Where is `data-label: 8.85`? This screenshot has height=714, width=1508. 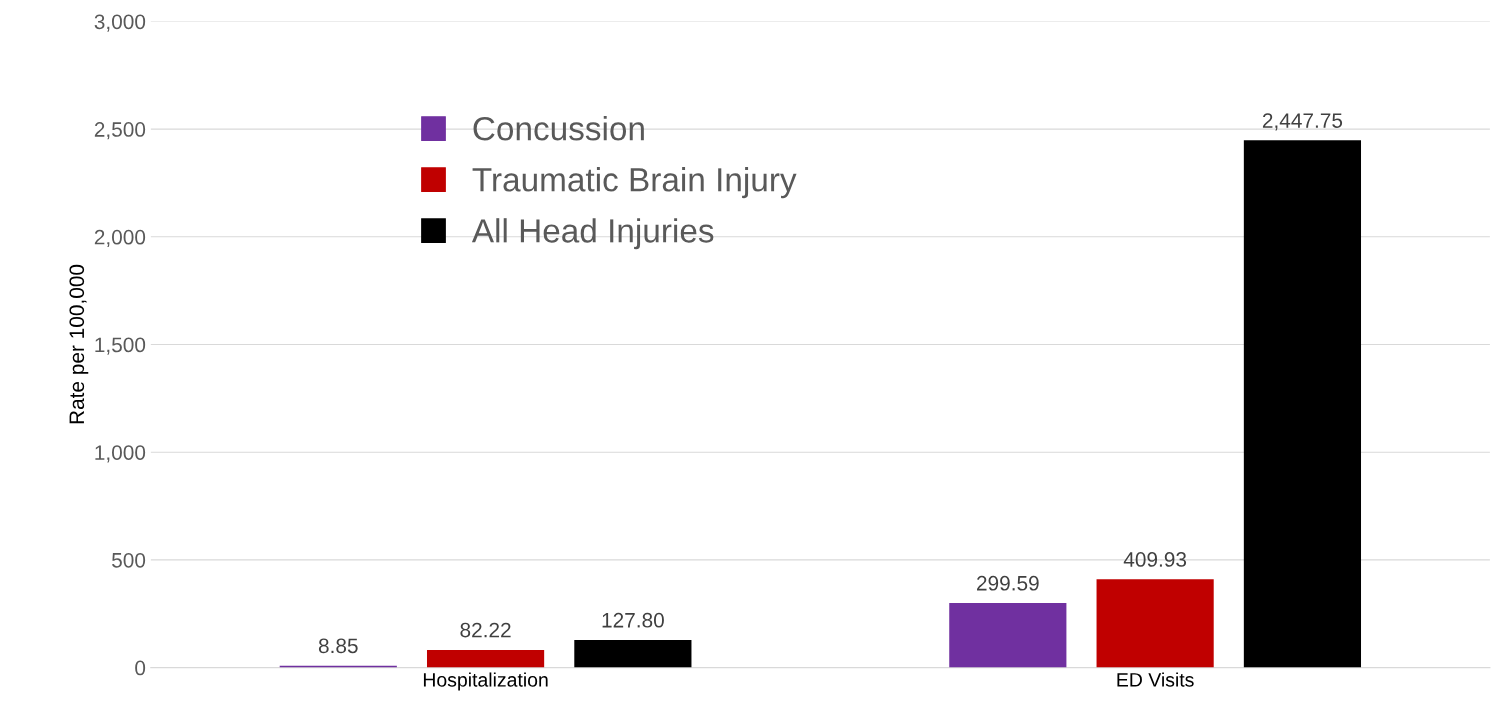
data-label: 8.85 is located at coordinates (338, 646).